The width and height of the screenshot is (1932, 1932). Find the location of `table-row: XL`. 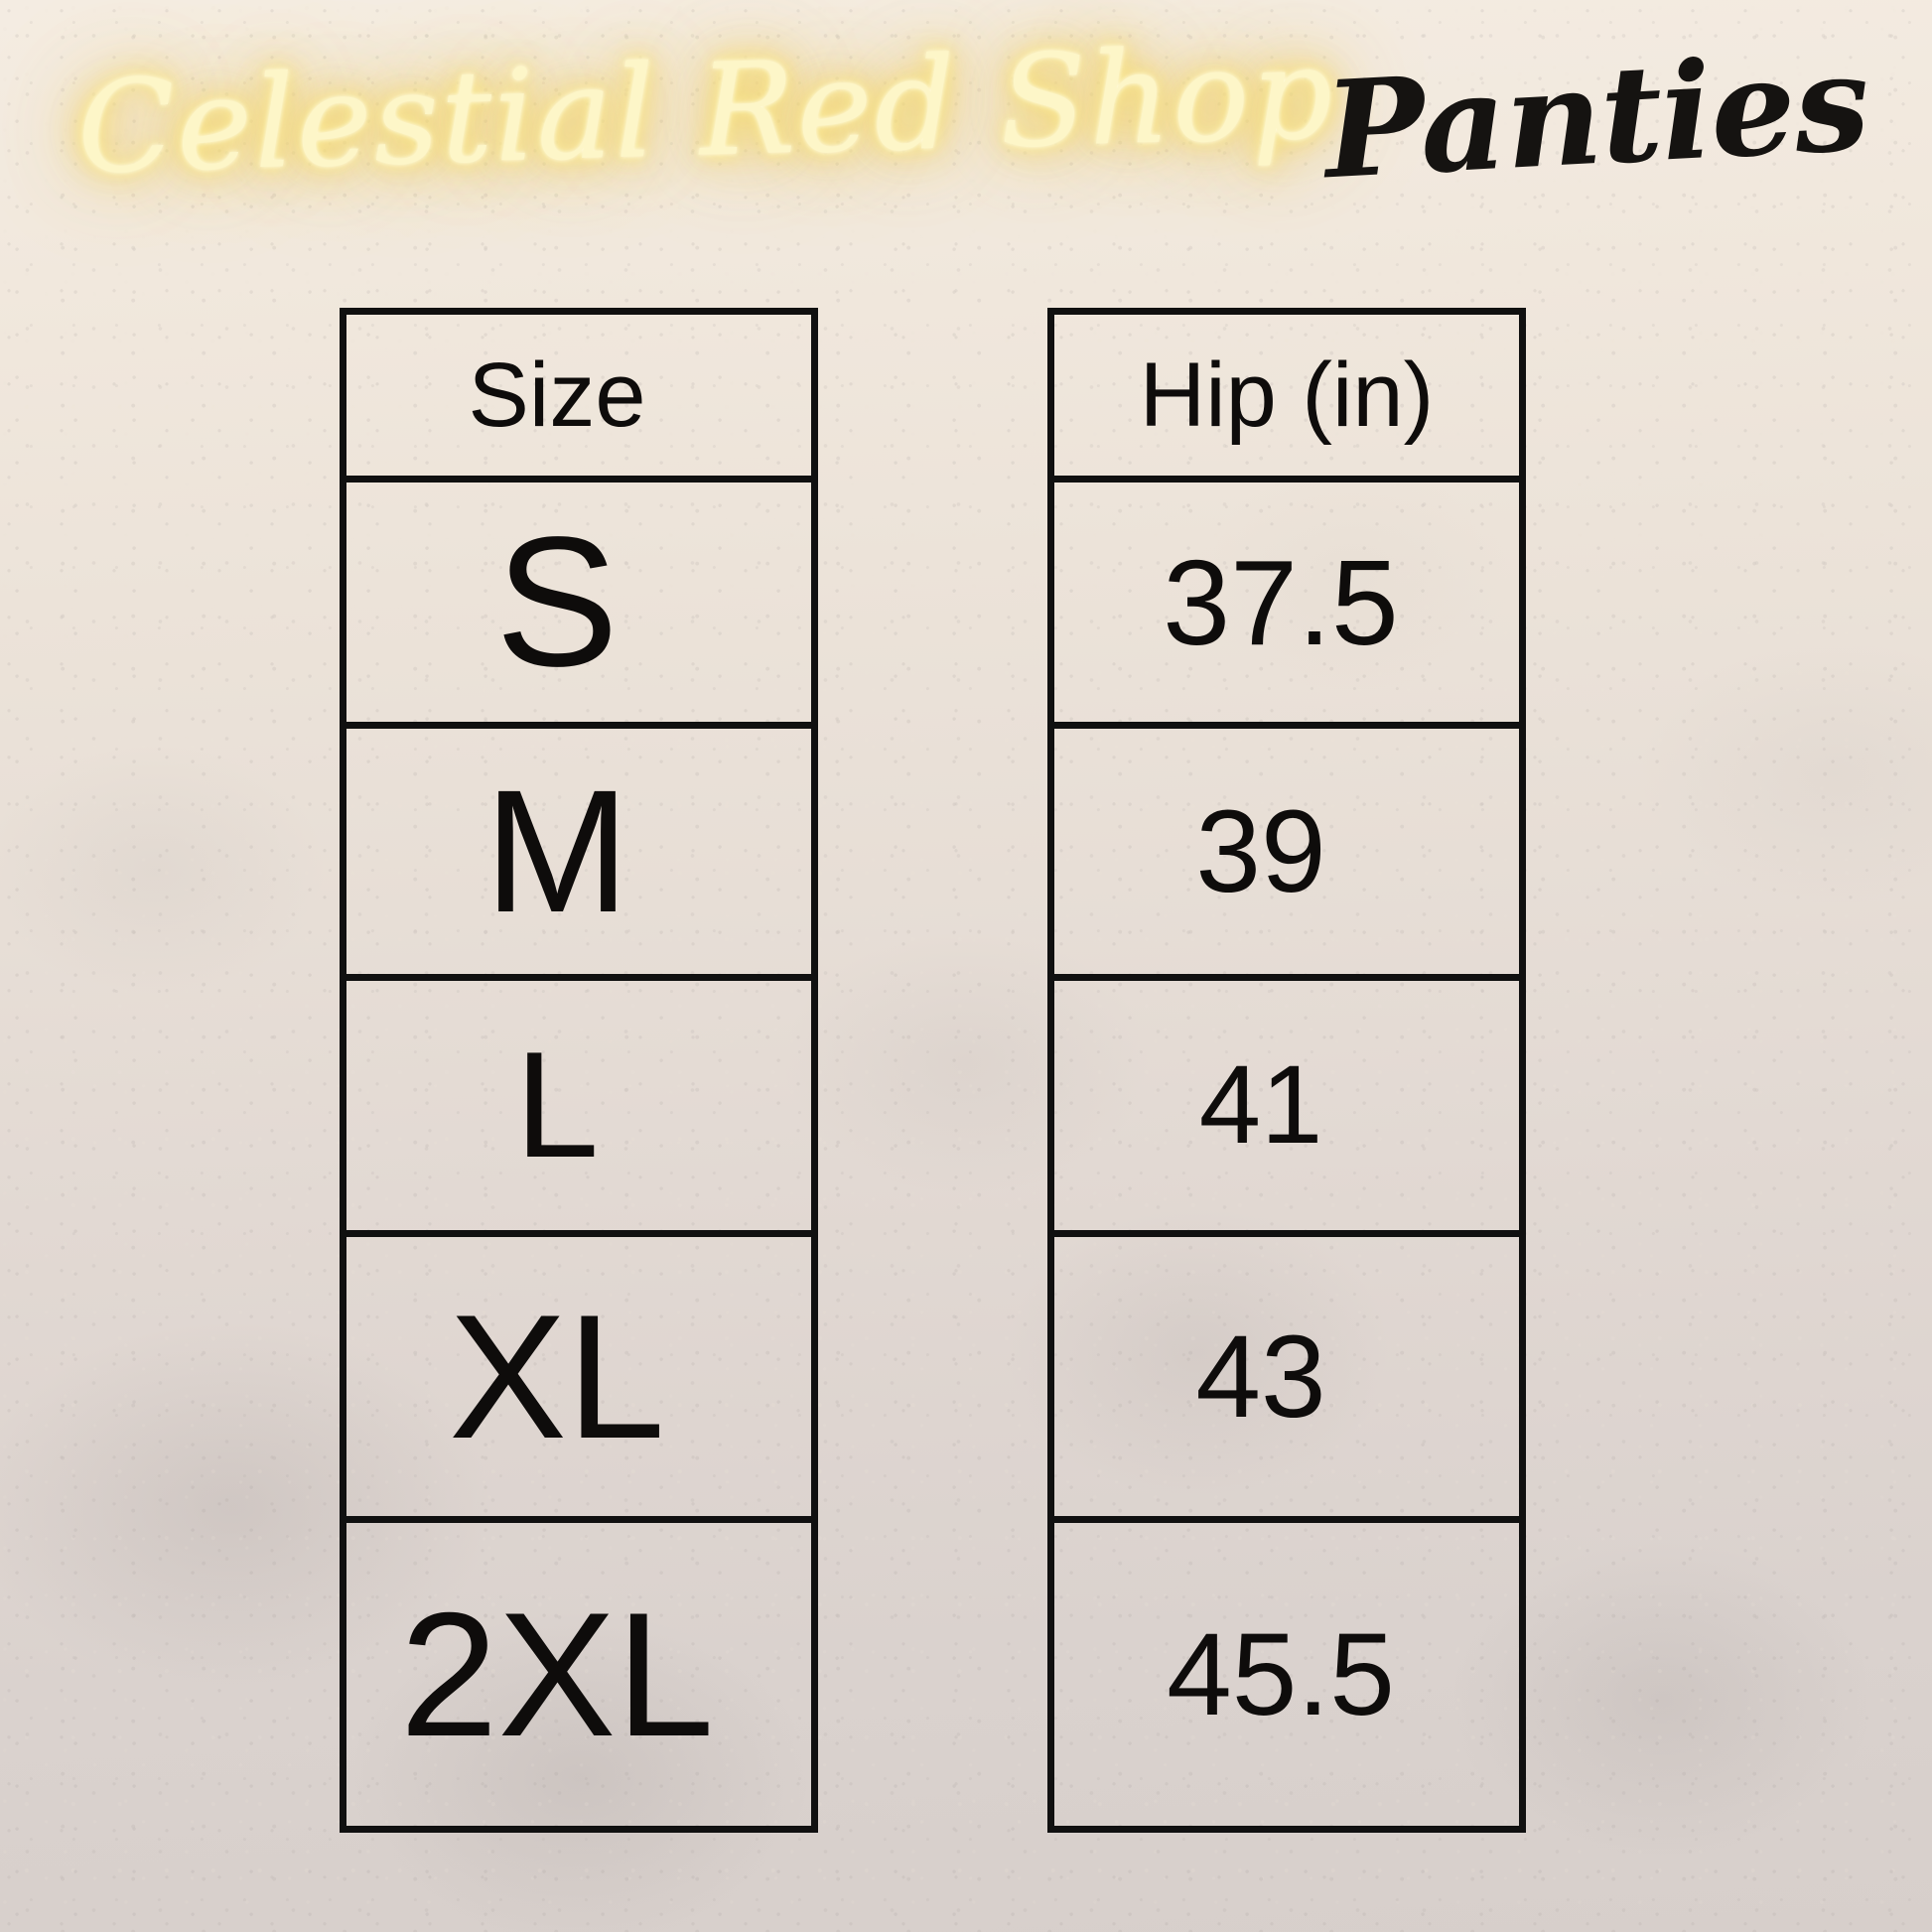

table-row: XL is located at coordinates (578, 1380).